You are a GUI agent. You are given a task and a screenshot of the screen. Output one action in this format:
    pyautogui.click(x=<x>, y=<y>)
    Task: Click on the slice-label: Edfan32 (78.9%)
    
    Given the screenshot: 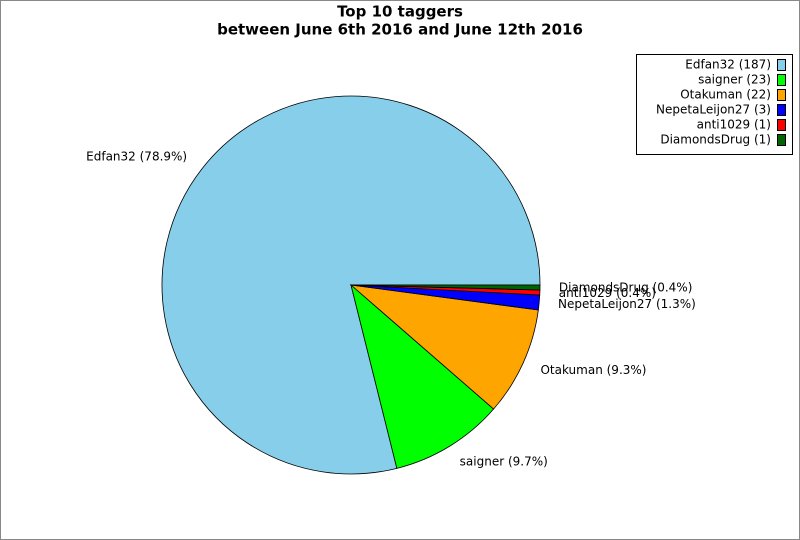 What is the action you would take?
    pyautogui.click(x=136, y=157)
    